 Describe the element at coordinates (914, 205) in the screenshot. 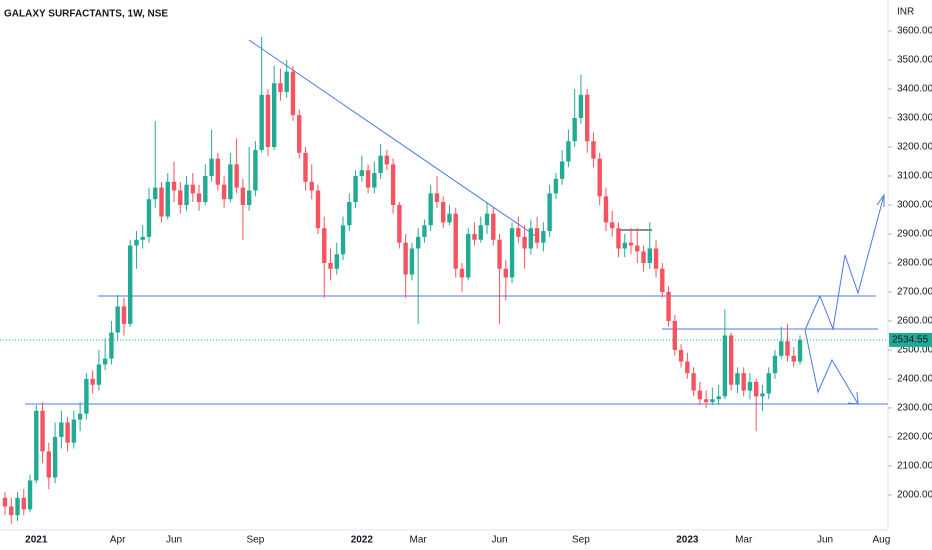

I see `y-tick-label: 3000.00` at that location.